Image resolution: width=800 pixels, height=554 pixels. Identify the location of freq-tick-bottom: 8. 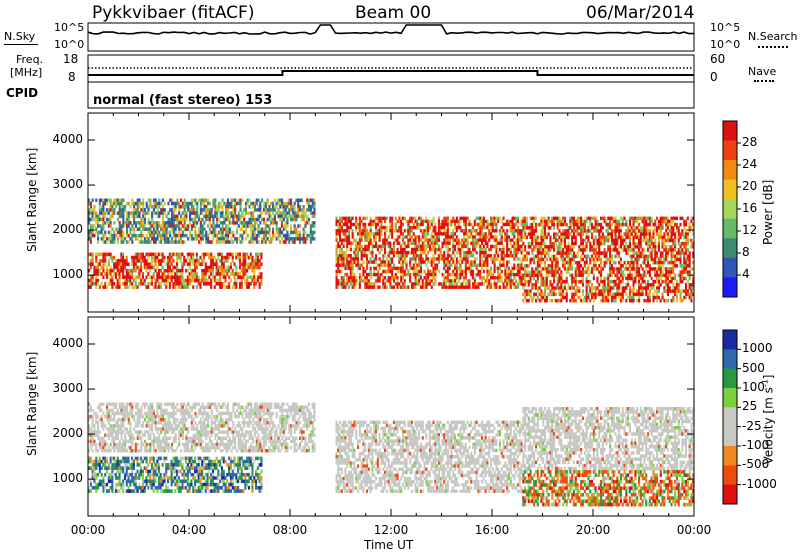
(72, 77).